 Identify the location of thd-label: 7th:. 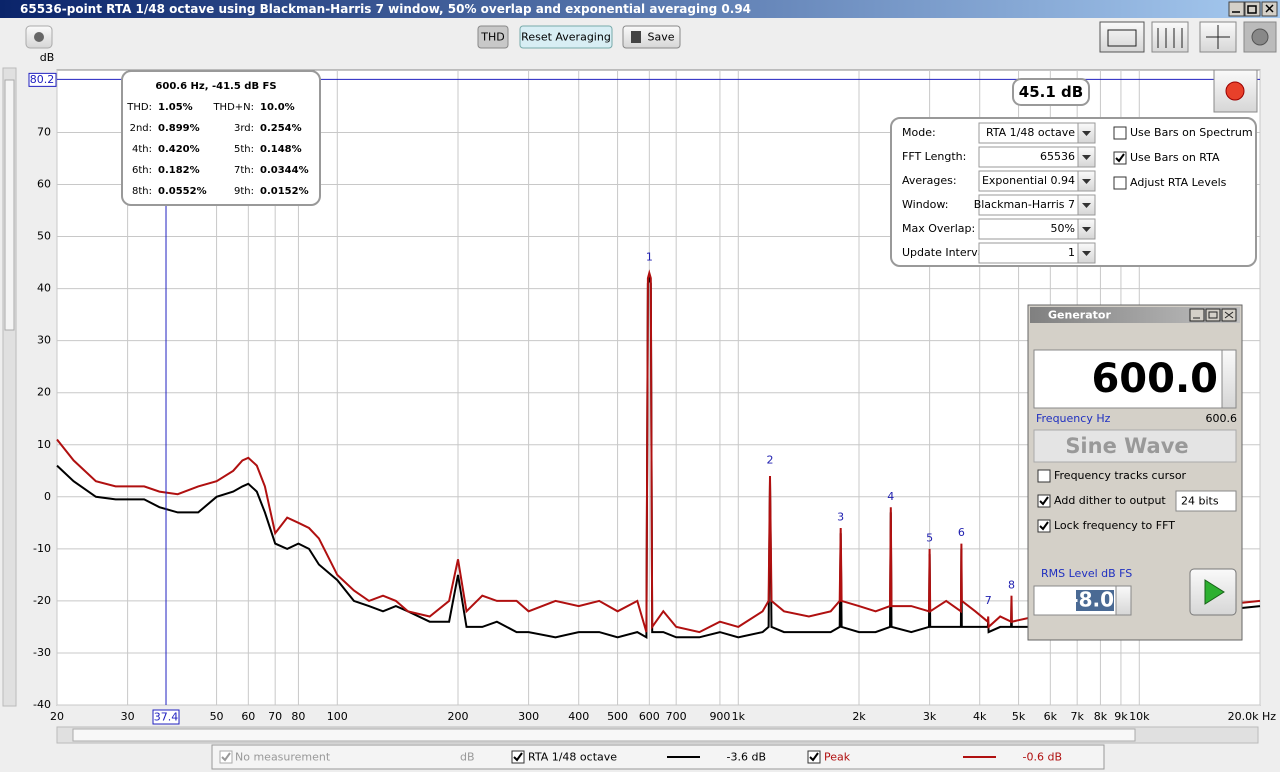
(244, 170).